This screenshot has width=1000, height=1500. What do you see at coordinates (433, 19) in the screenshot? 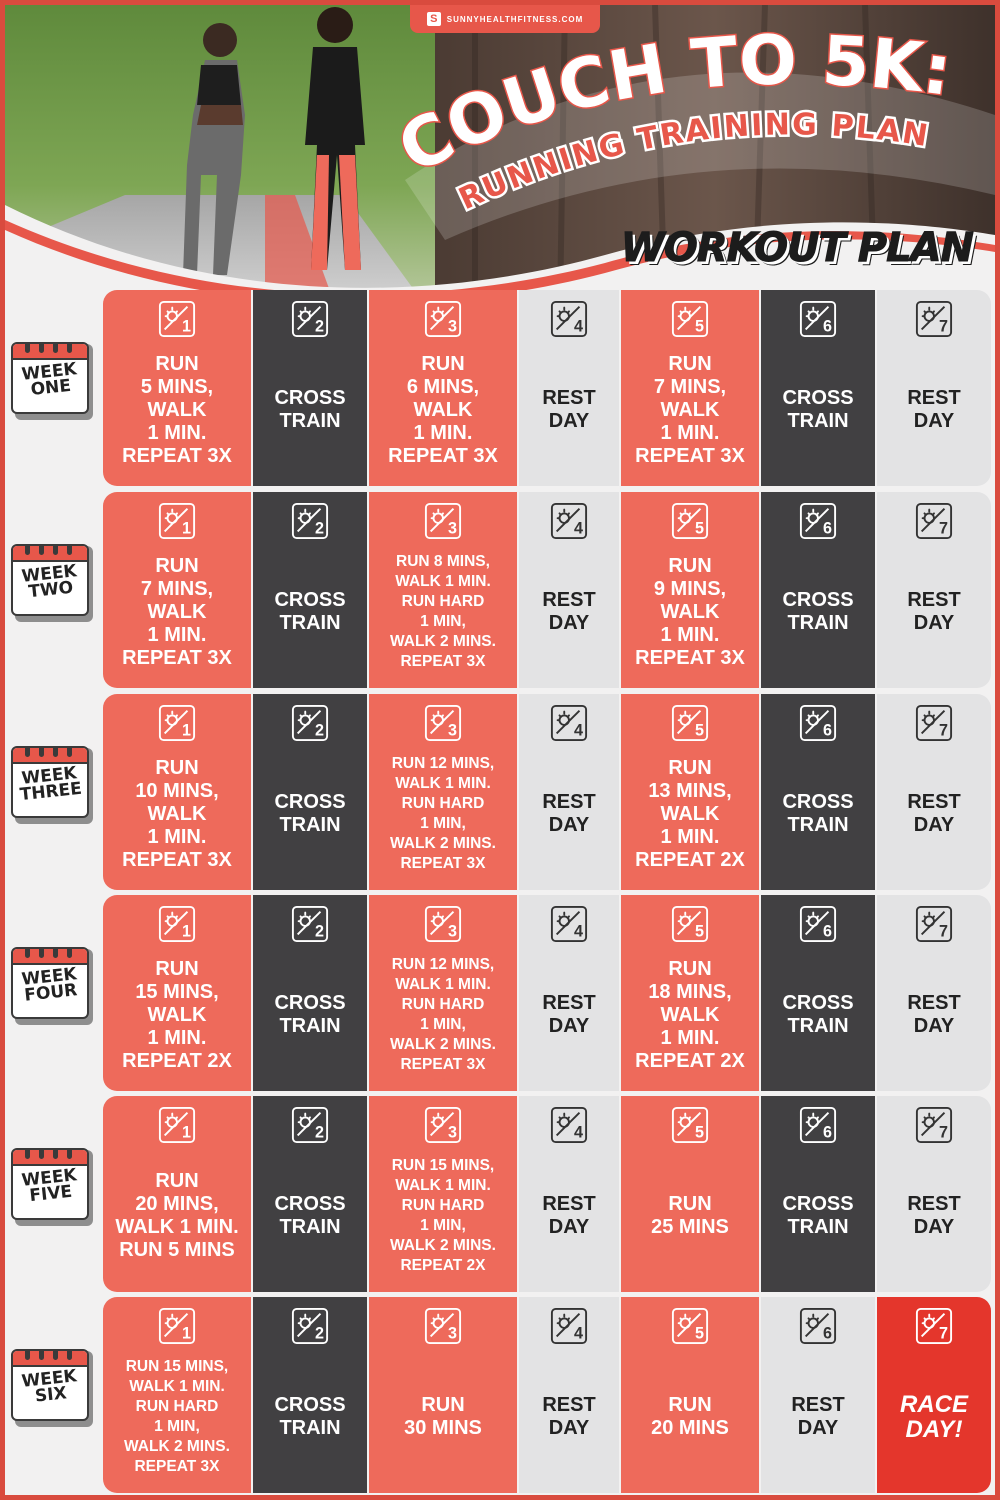
I see `brand-logo-icon: S` at bounding box center [433, 19].